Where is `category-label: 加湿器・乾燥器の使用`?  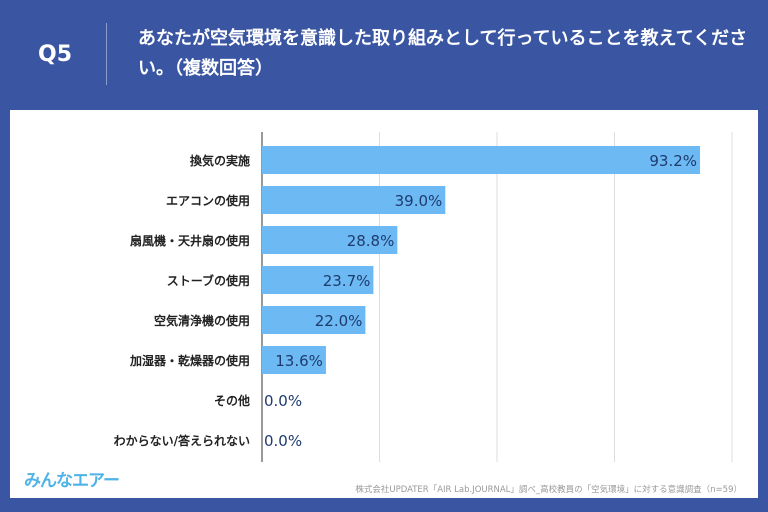 category-label: 加湿器・乾燥器の使用 is located at coordinates (189, 360).